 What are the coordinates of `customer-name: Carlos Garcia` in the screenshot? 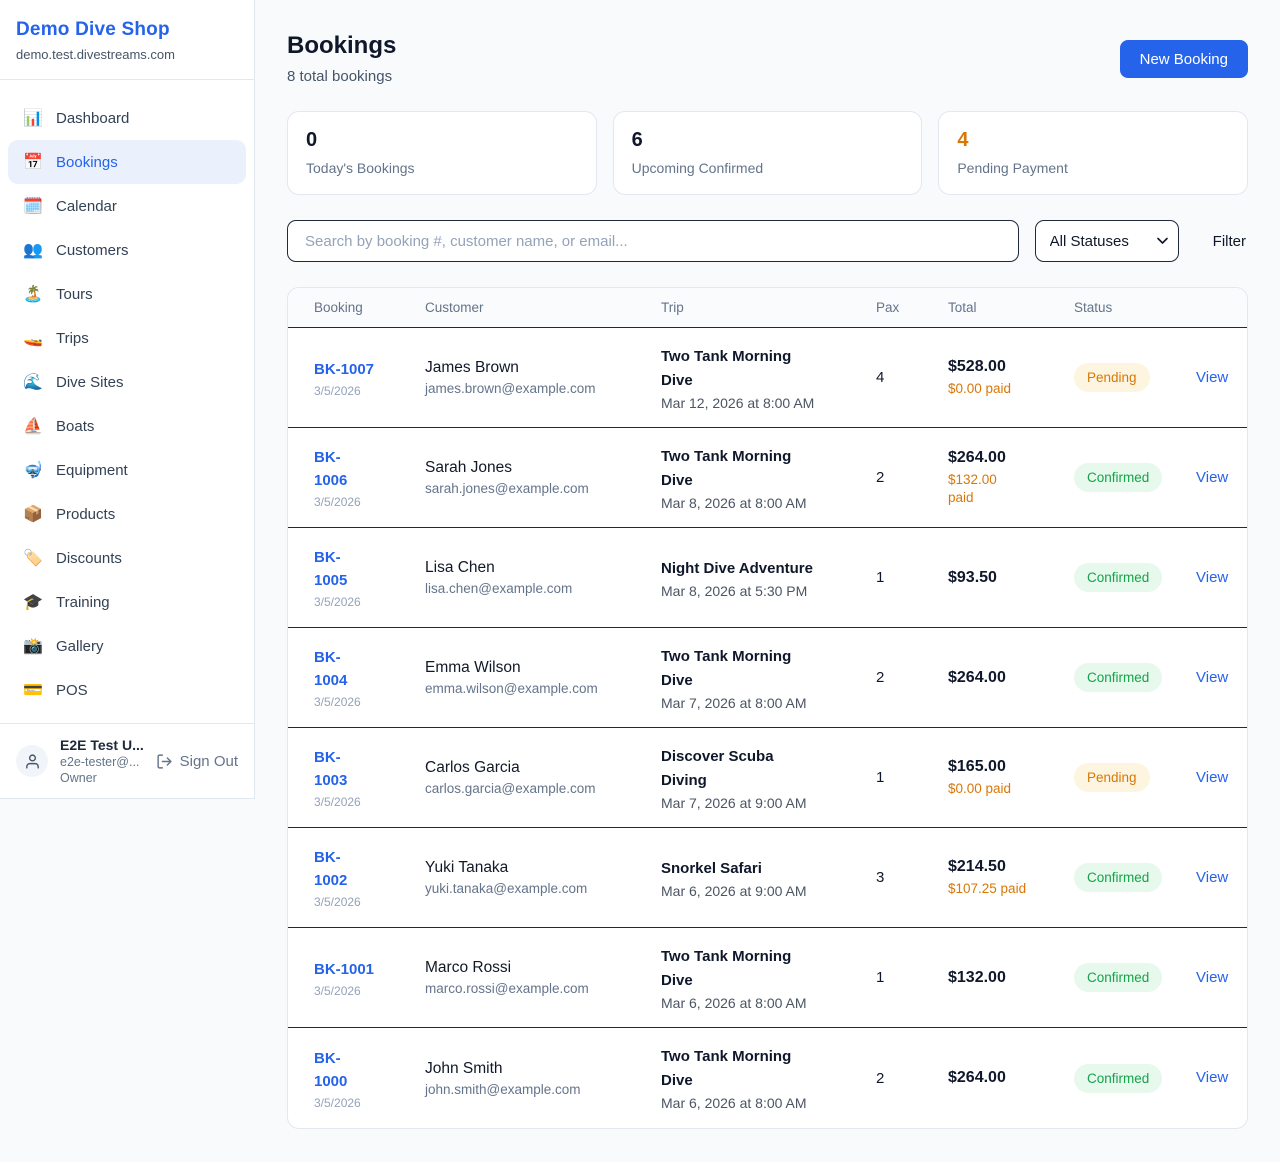 It's located at (472, 767).